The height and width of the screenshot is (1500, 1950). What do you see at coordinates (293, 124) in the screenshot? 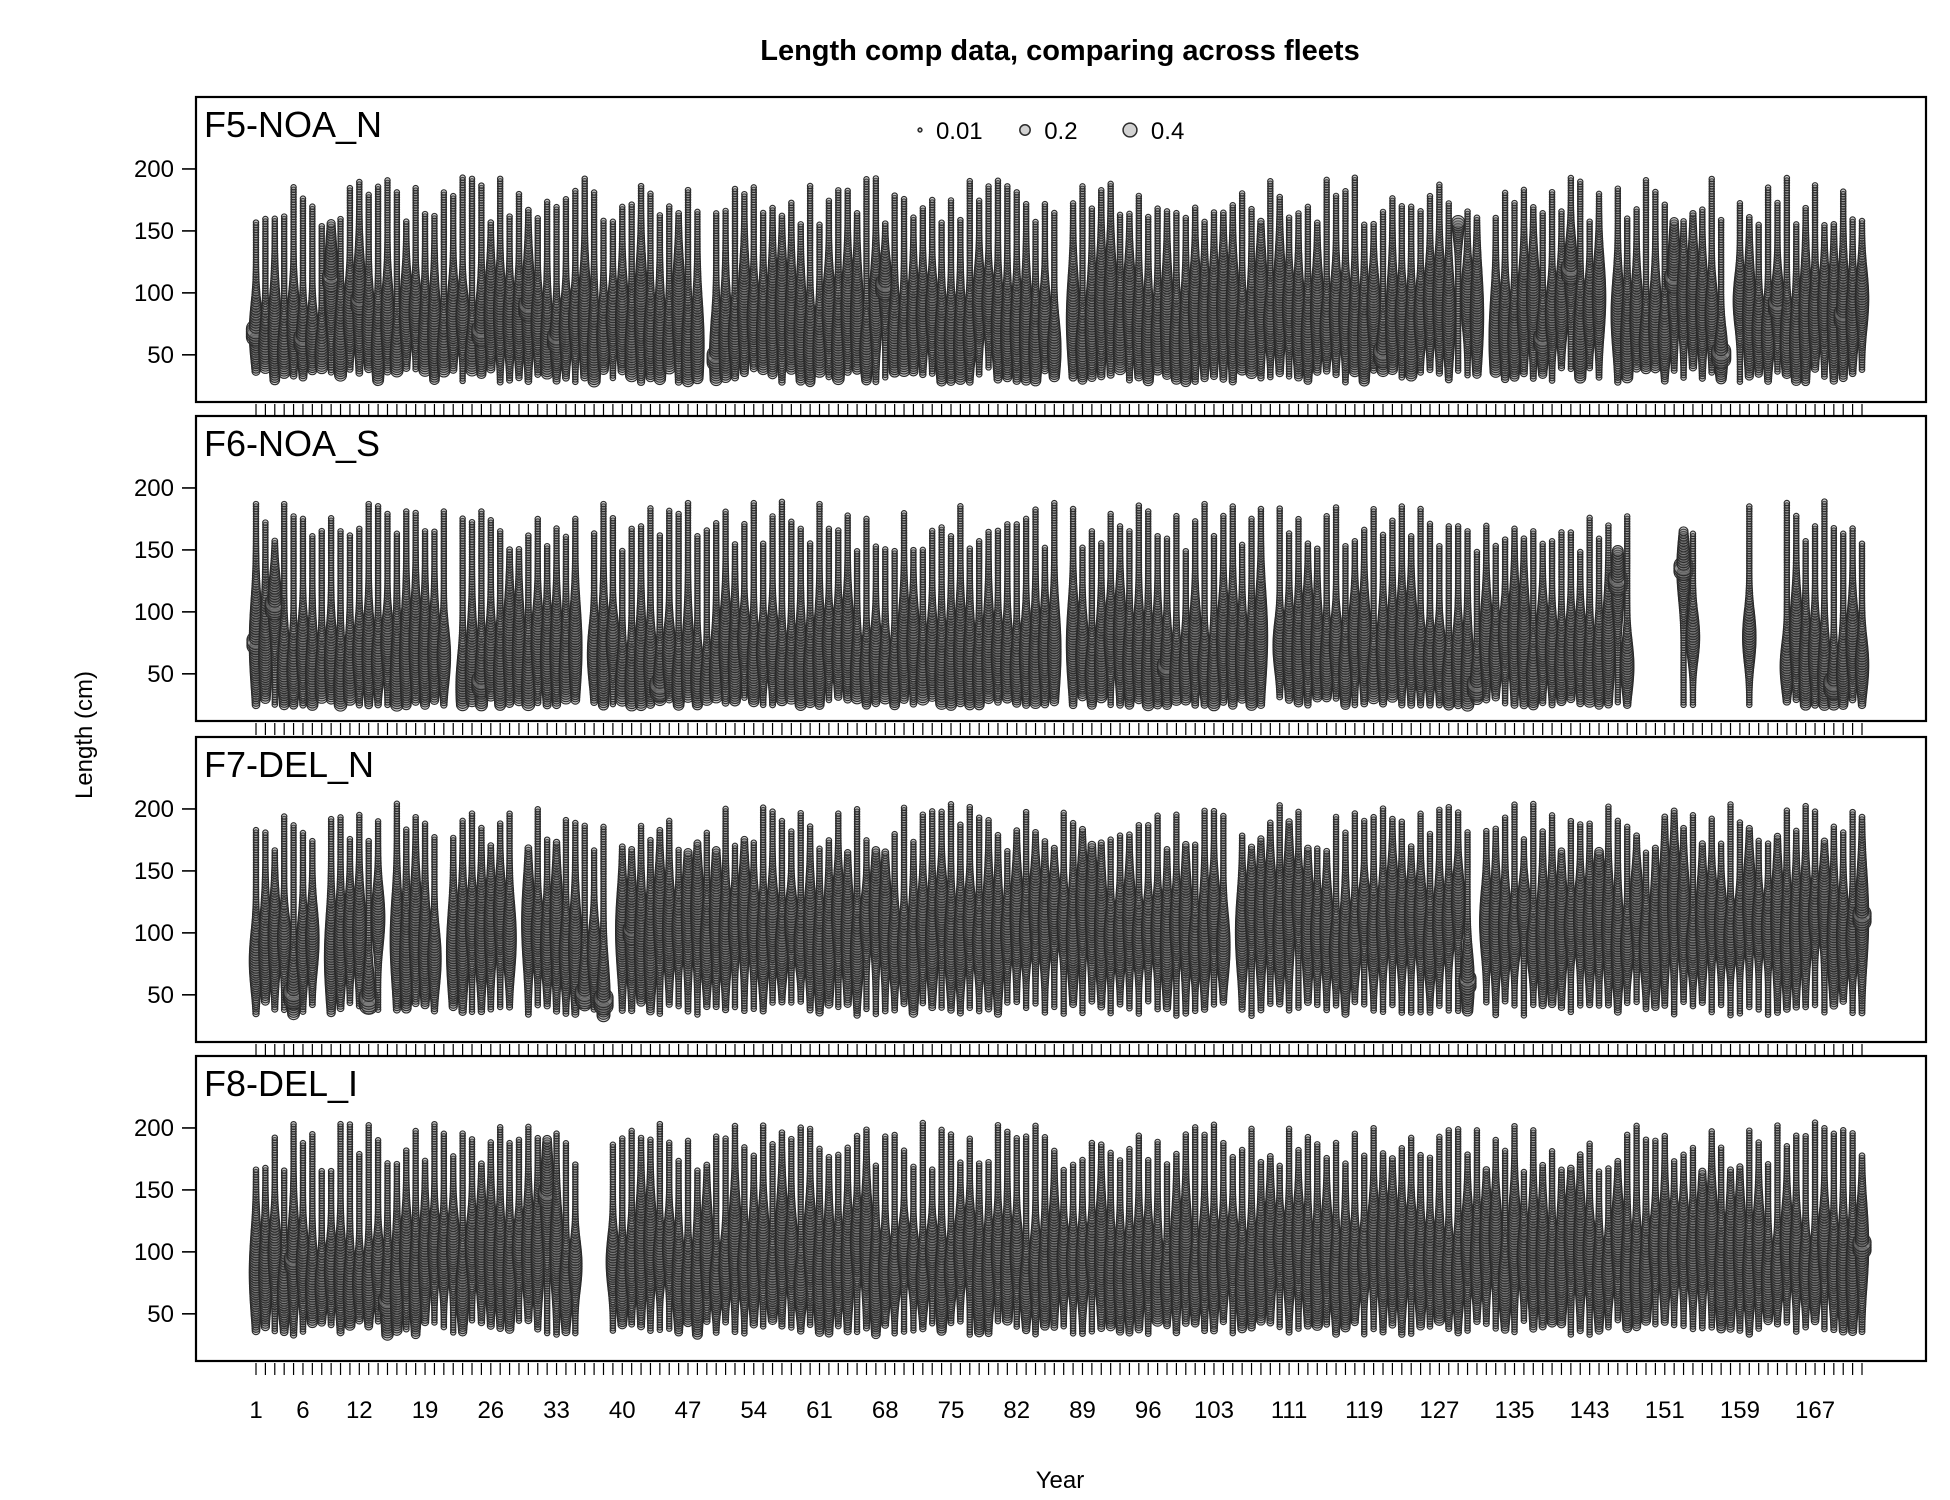
I see `panel-label: F5-NOA_N` at bounding box center [293, 124].